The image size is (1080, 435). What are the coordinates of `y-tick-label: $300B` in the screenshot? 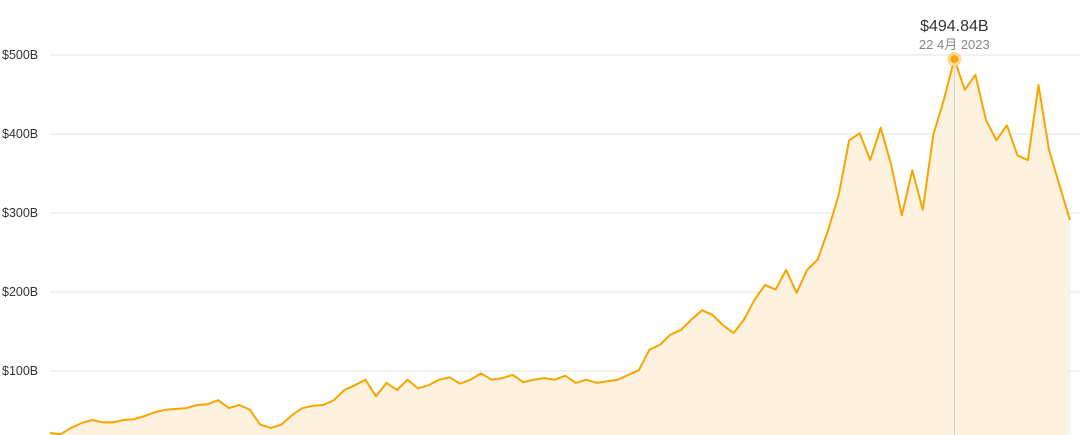 It's located at (20, 213).